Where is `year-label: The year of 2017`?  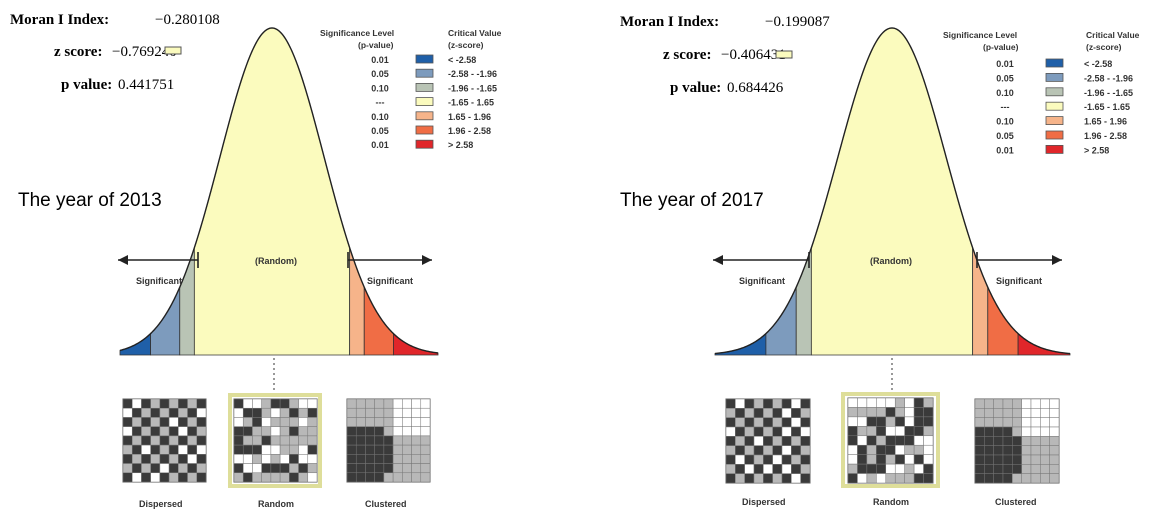
year-label: The year of 2017 is located at coordinates (692, 200).